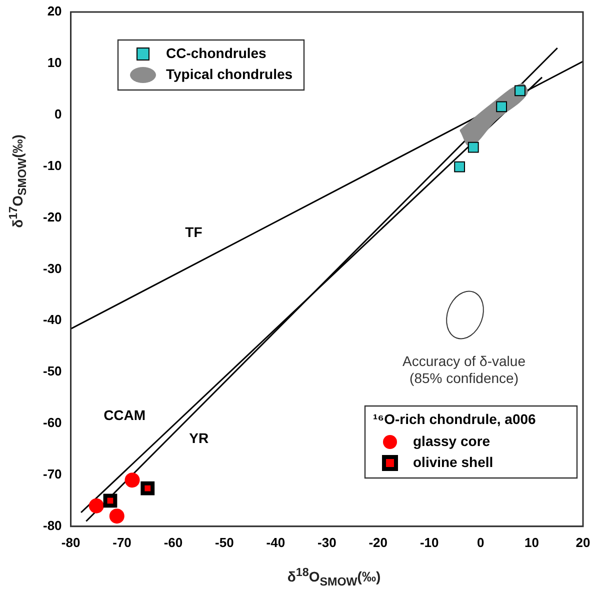 Image resolution: width=595 pixels, height=594 pixels. What do you see at coordinates (52, 422) in the screenshot?
I see `y-tick-label: -60` at bounding box center [52, 422].